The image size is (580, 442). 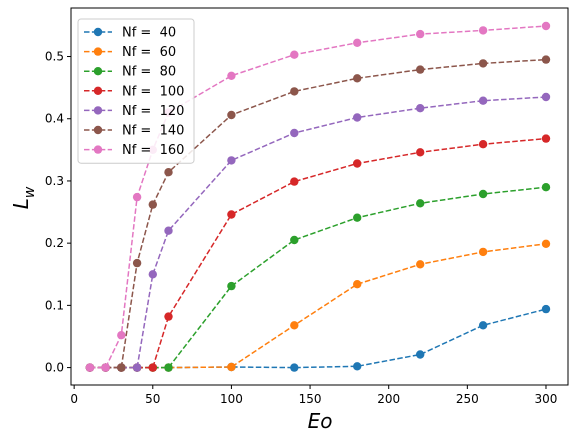 I want to click on x-tick-label: 300, so click(x=546, y=399).